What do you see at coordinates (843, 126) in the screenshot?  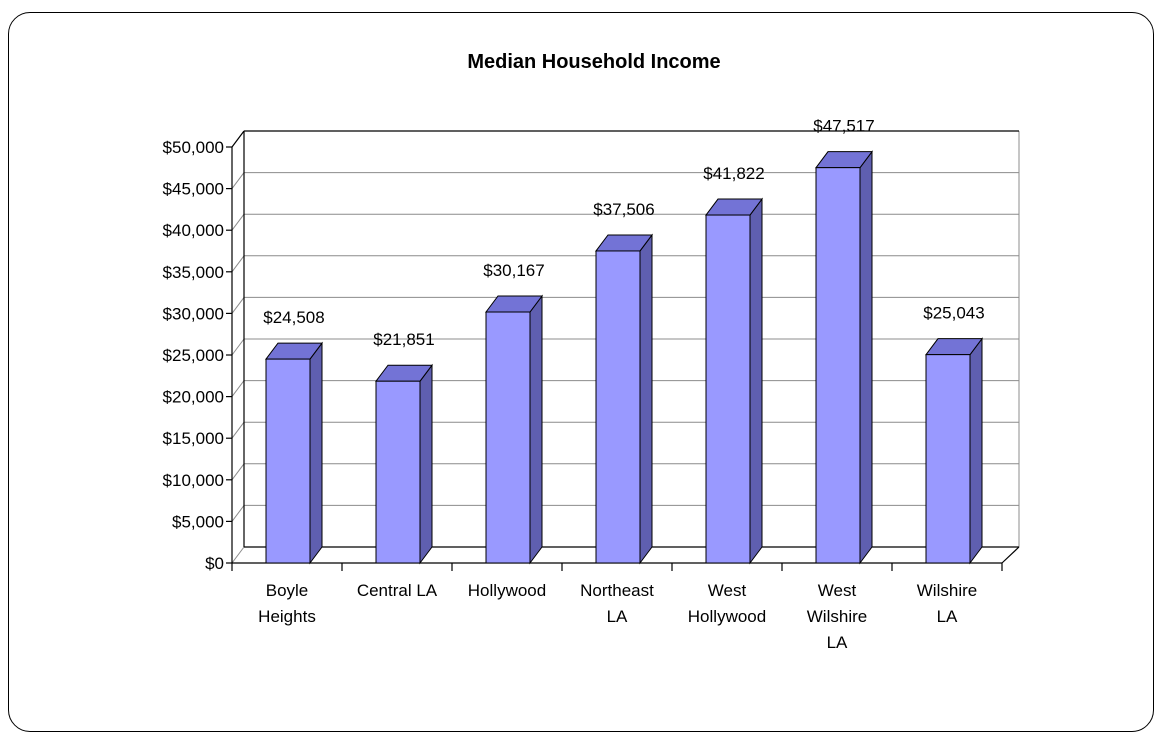 I see `data-label: $47,517` at bounding box center [843, 126].